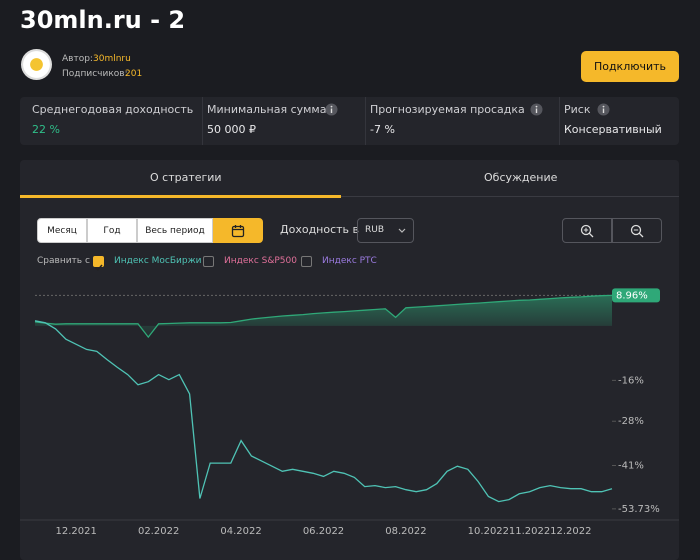 This screenshot has width=700, height=560. I want to click on zoom-out-button, so click(637, 230).